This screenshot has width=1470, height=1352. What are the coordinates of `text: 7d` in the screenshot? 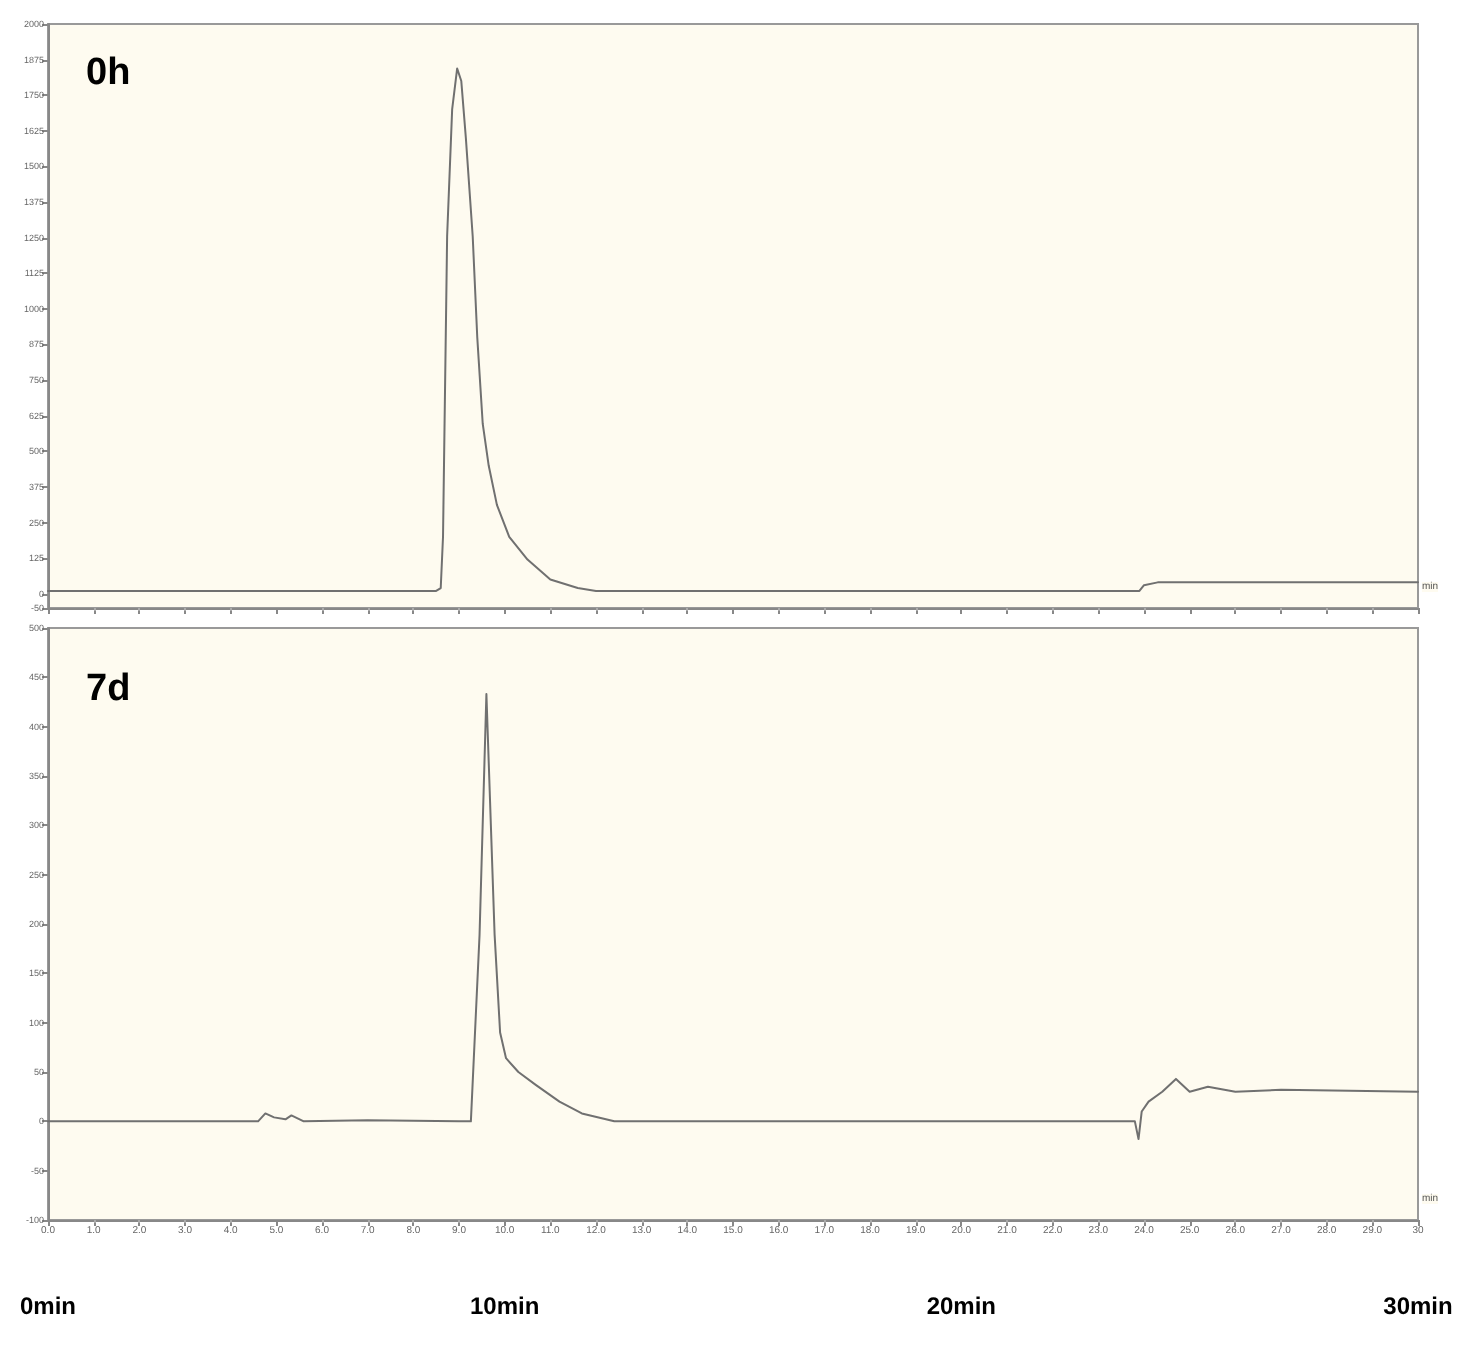 It's located at (108, 689).